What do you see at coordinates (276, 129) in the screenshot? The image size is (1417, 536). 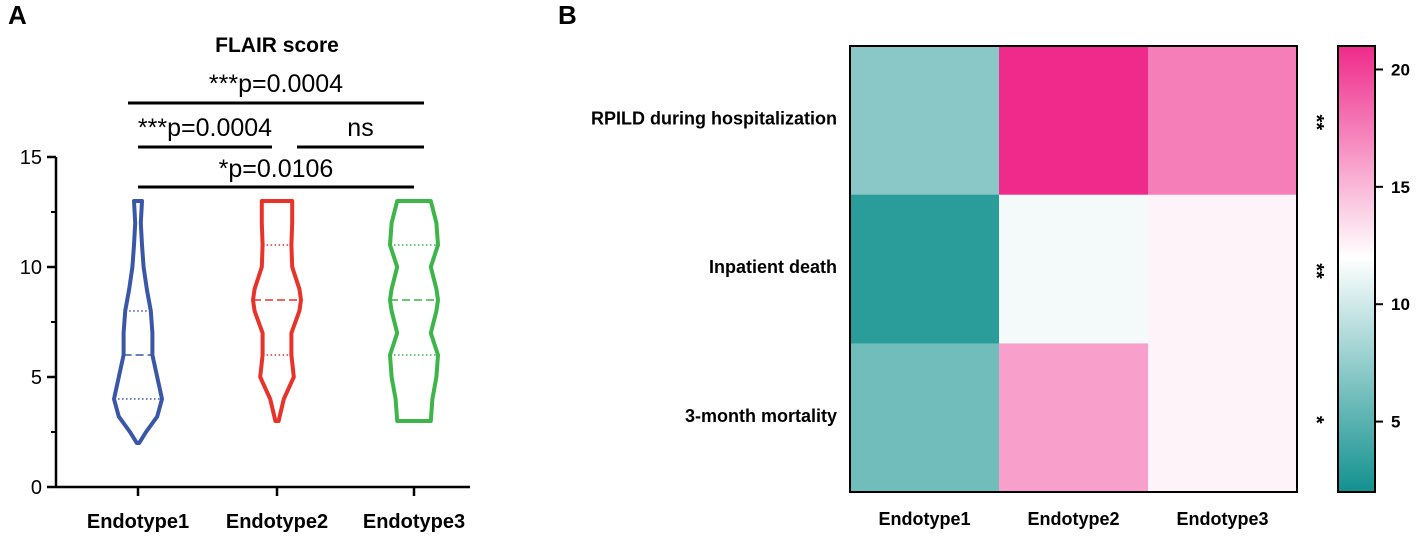 I see `significance-brackets: ***p=0.0004***p=0.0004 ns*p=0.0106` at bounding box center [276, 129].